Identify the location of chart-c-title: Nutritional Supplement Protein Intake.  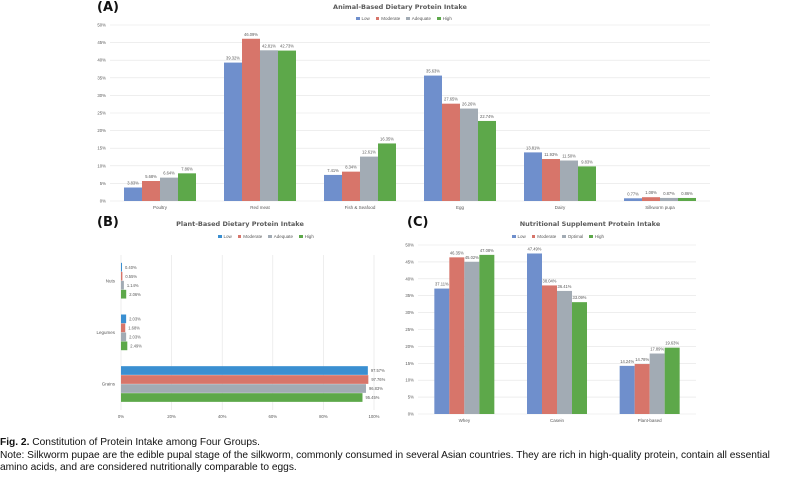
(590, 224).